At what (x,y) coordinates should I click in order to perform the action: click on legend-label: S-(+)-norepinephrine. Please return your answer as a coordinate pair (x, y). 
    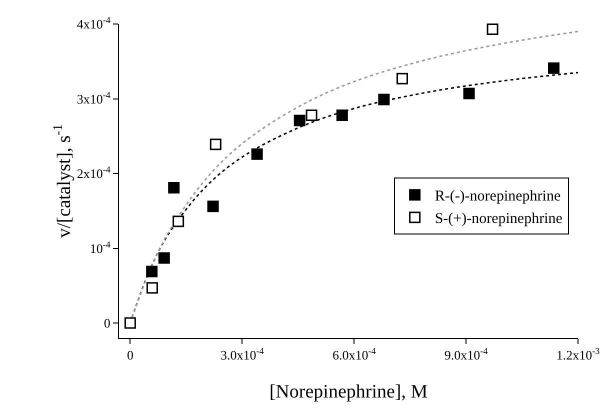
    Looking at the image, I should click on (498, 219).